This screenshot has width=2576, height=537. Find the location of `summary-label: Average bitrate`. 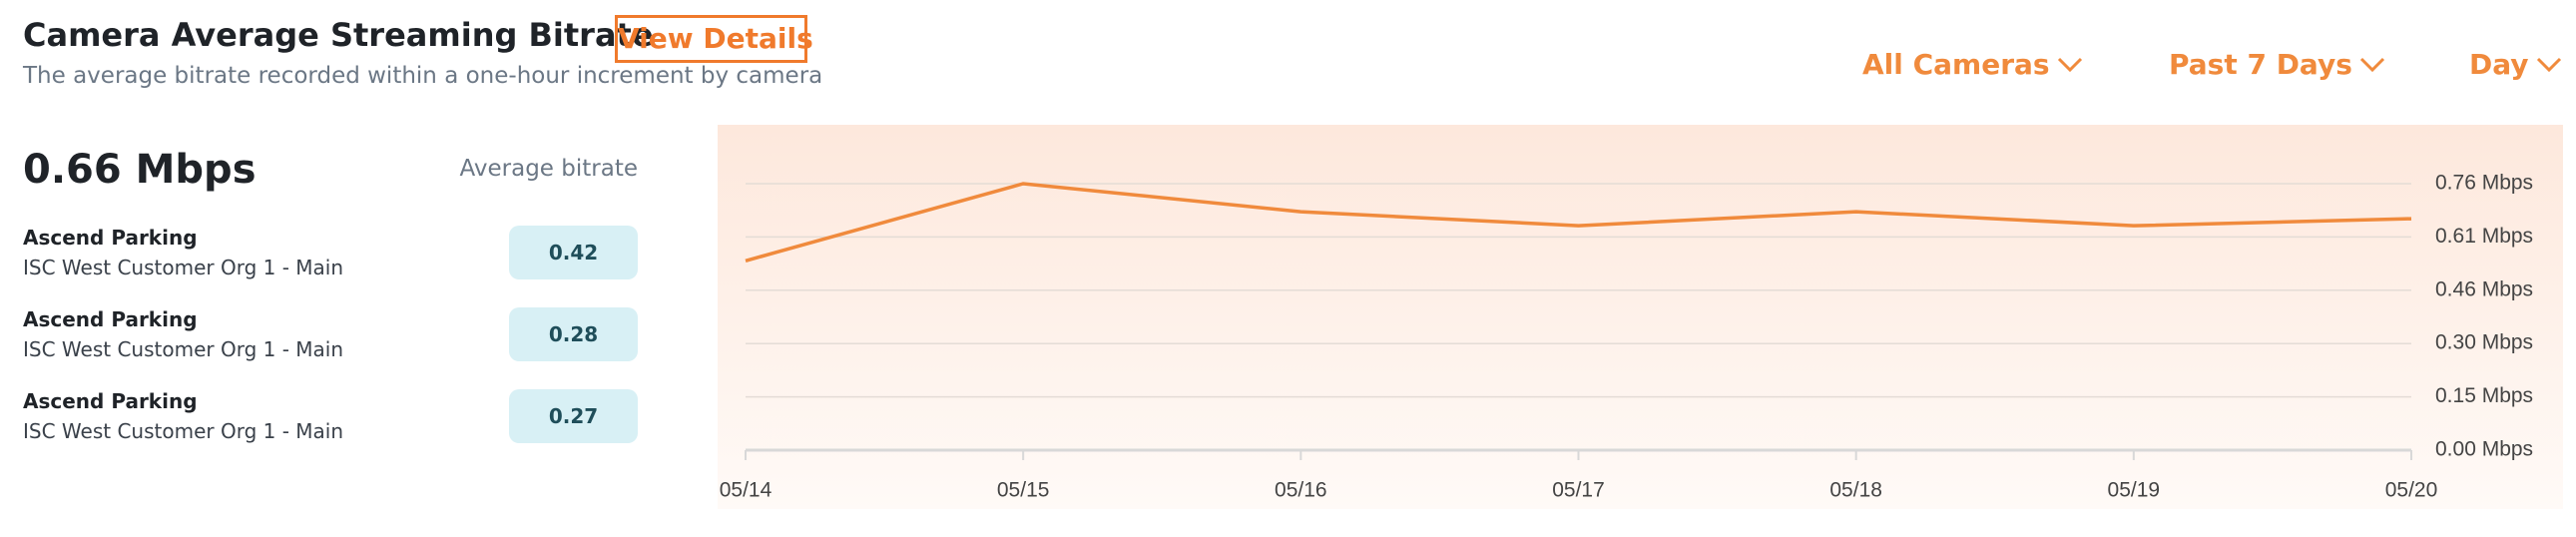

summary-label: Average bitrate is located at coordinates (549, 169).